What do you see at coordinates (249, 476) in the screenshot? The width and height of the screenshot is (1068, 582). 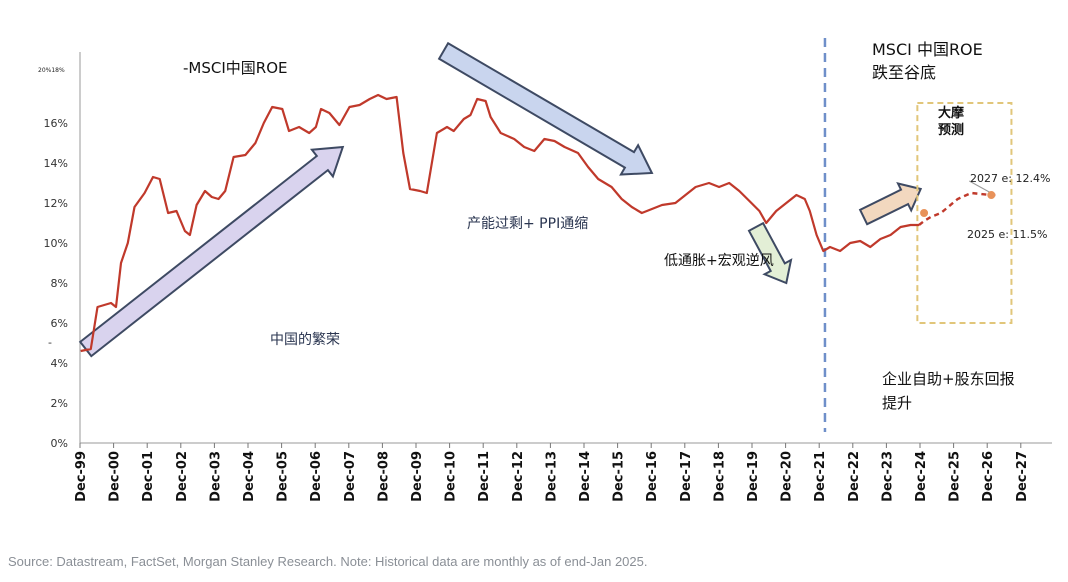 I see `x-tick-label: Dec-04` at bounding box center [249, 476].